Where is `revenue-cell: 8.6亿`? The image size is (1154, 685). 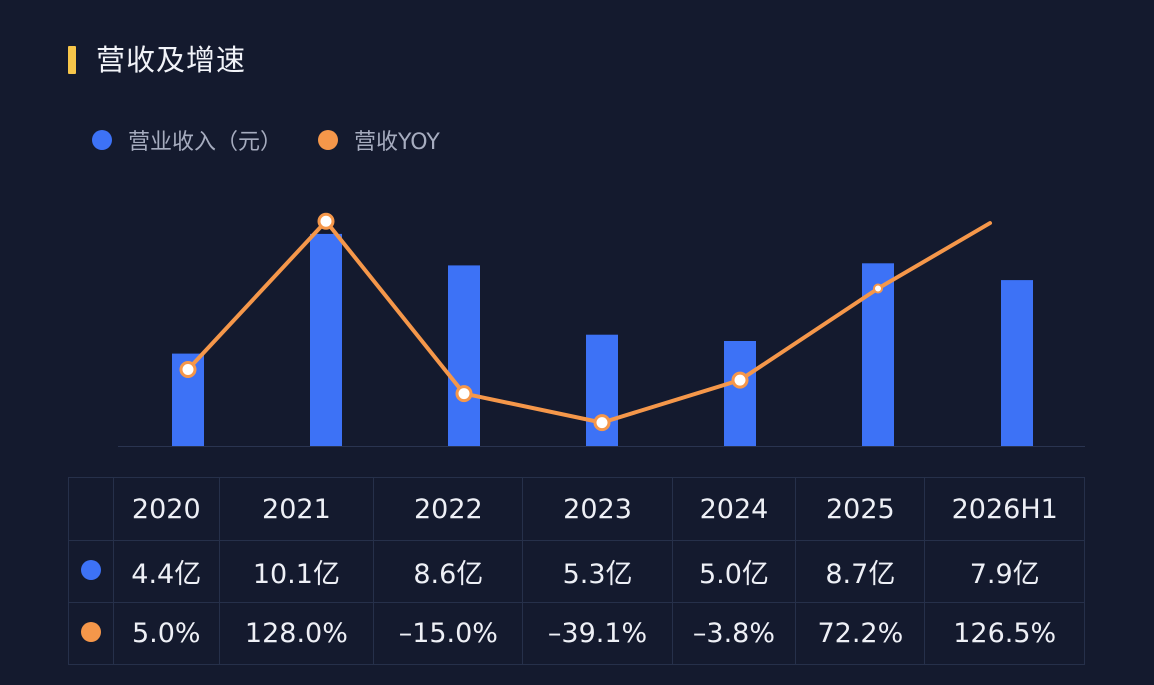
revenue-cell: 8.6亿 is located at coordinates (448, 571).